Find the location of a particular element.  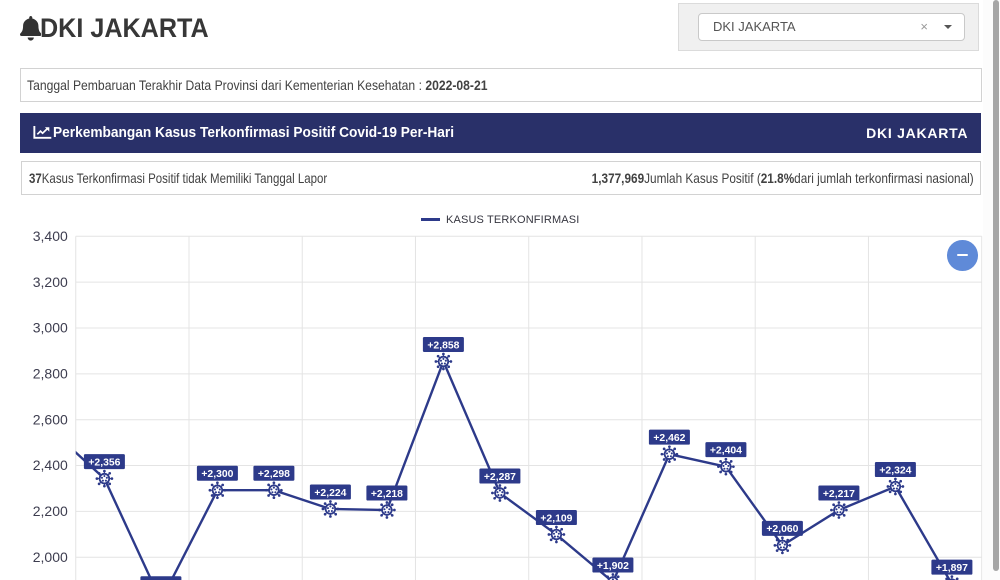

svg-text: +2,109 is located at coordinates (556, 518).